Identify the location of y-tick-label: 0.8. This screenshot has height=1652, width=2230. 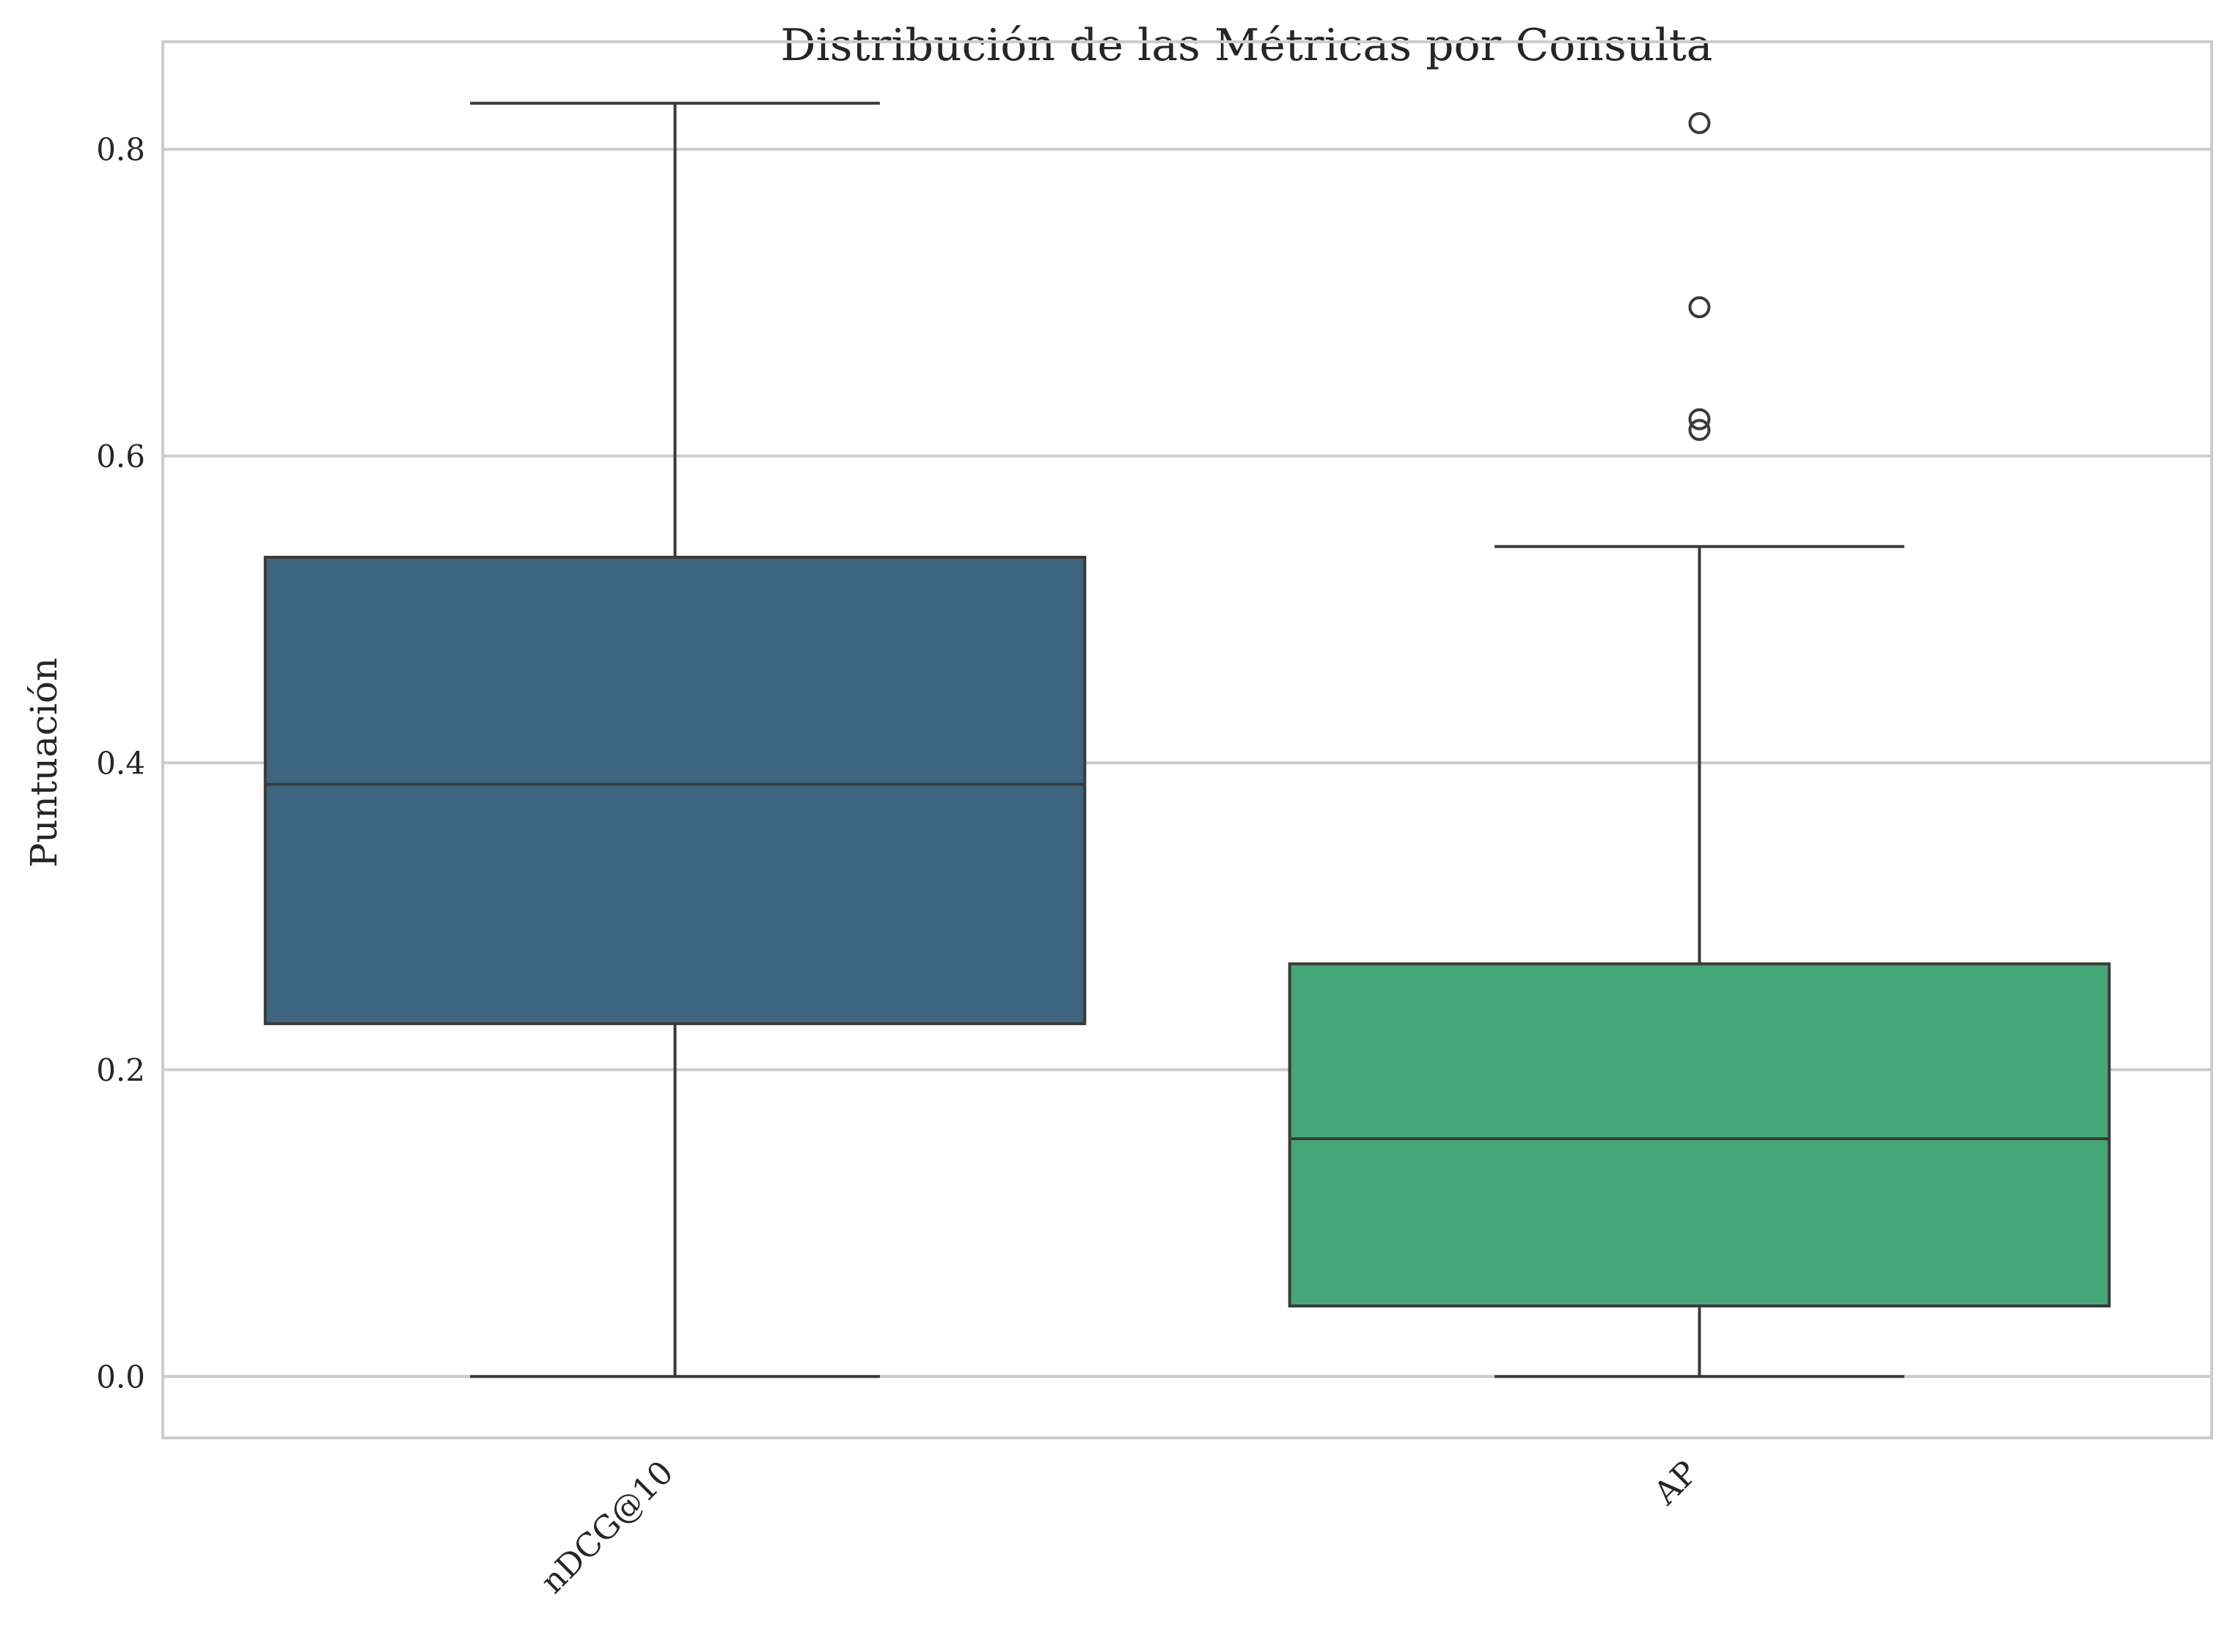
(121, 149).